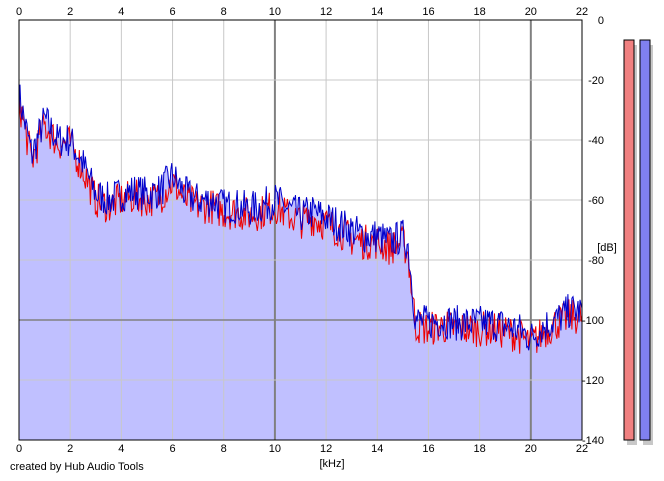 Image resolution: width=664 pixels, height=481 pixels. What do you see at coordinates (596, 261) in the screenshot?
I see `y-tick-label: -80` at bounding box center [596, 261].